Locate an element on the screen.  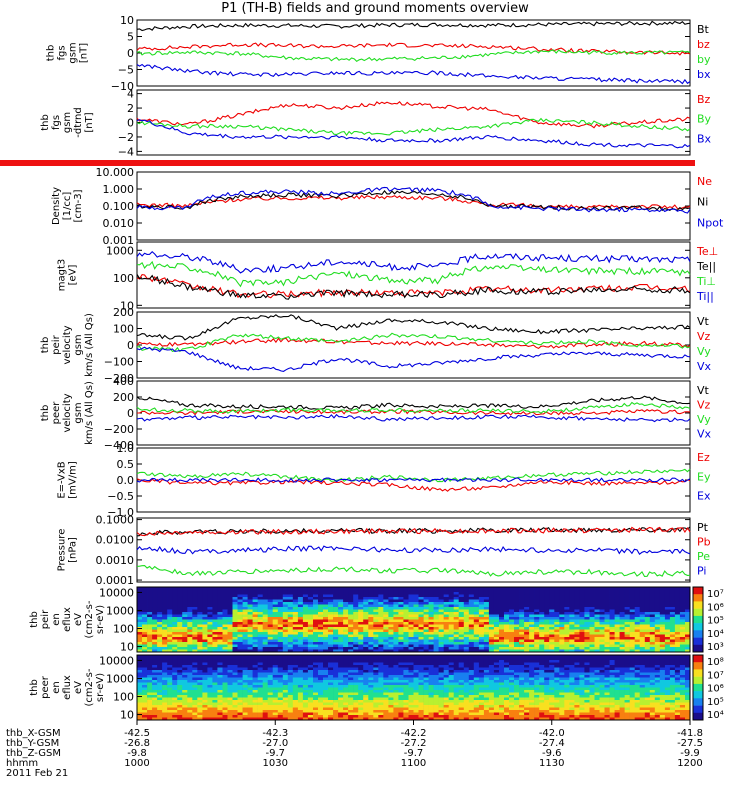
peir-velocity-ytick-label: 100 is located at coordinates (123, 329).